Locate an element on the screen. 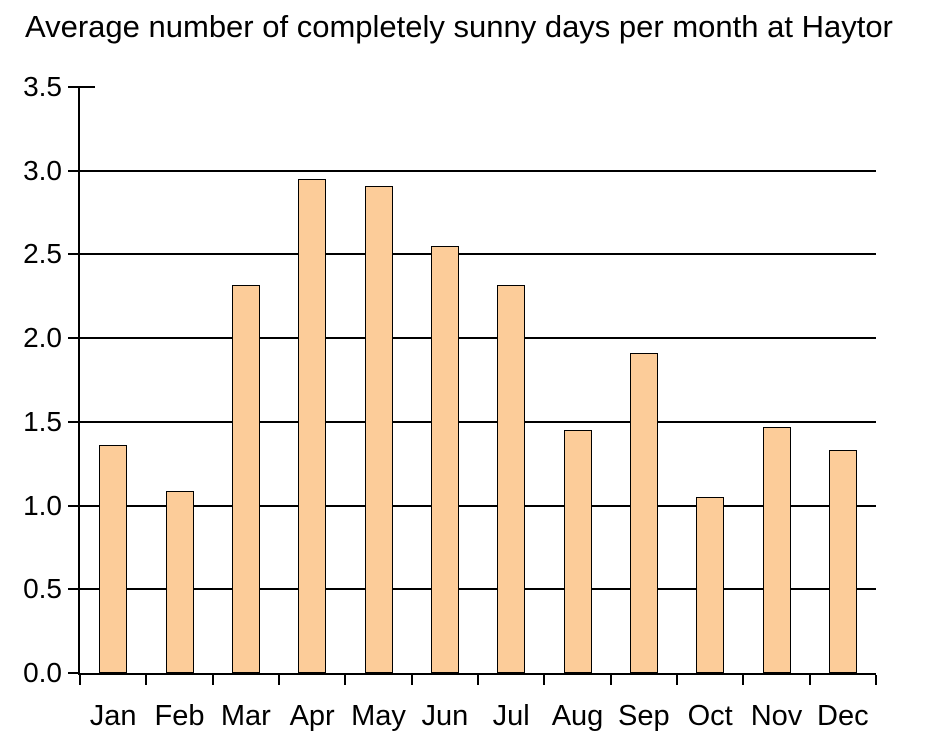  x-axis is located at coordinates (477, 674).